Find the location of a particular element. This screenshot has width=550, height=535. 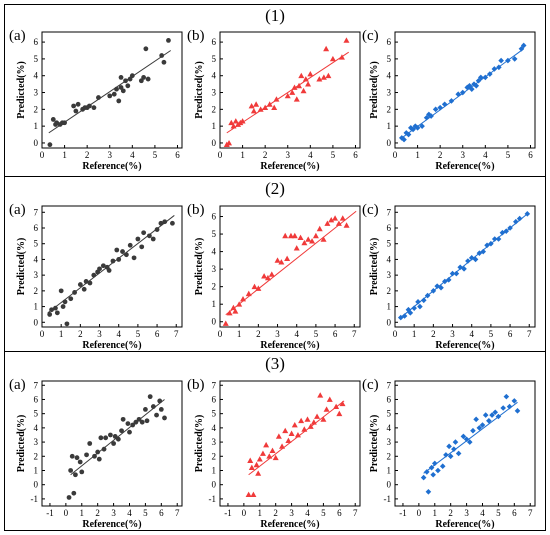

y-tick-label: 0 is located at coordinates (214, 322).